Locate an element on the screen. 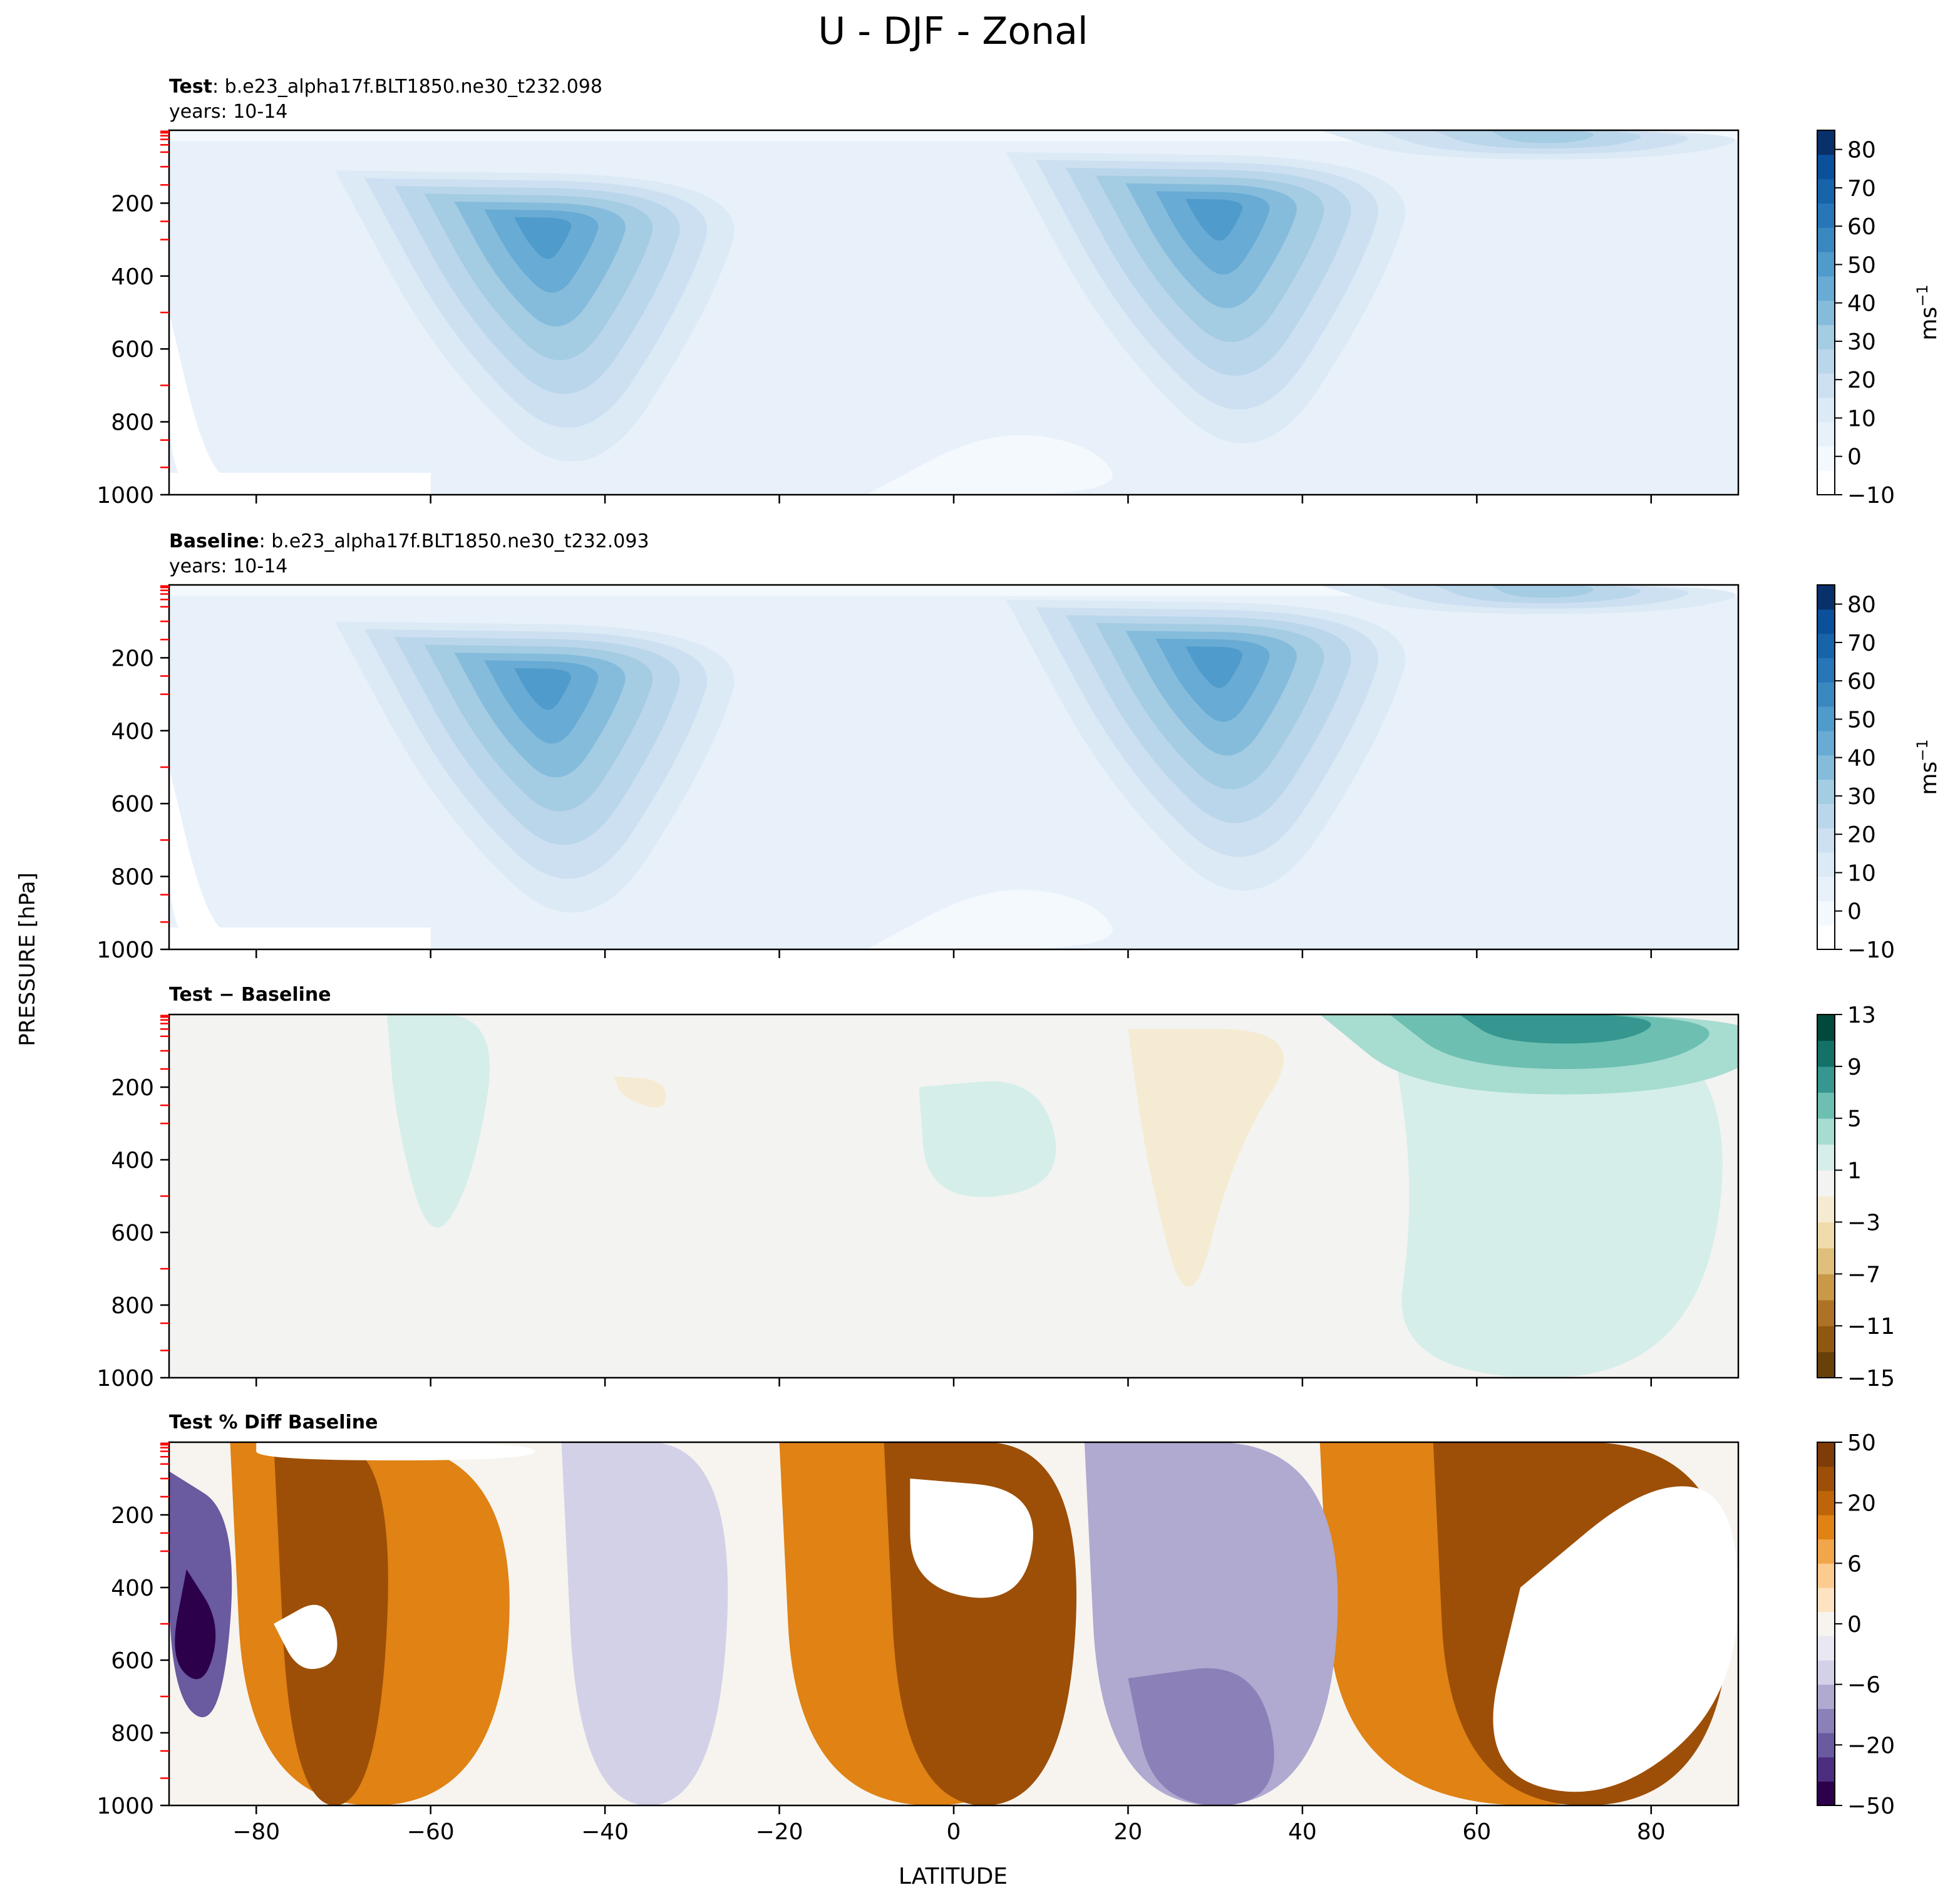  panel-title-bold: Test − Baseline is located at coordinates (250, 995).